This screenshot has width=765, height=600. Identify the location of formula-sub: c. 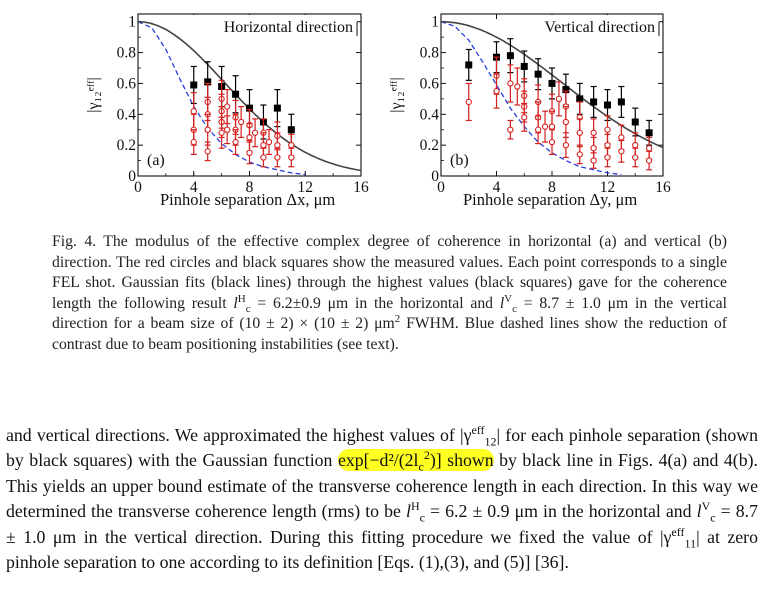
(421, 466).